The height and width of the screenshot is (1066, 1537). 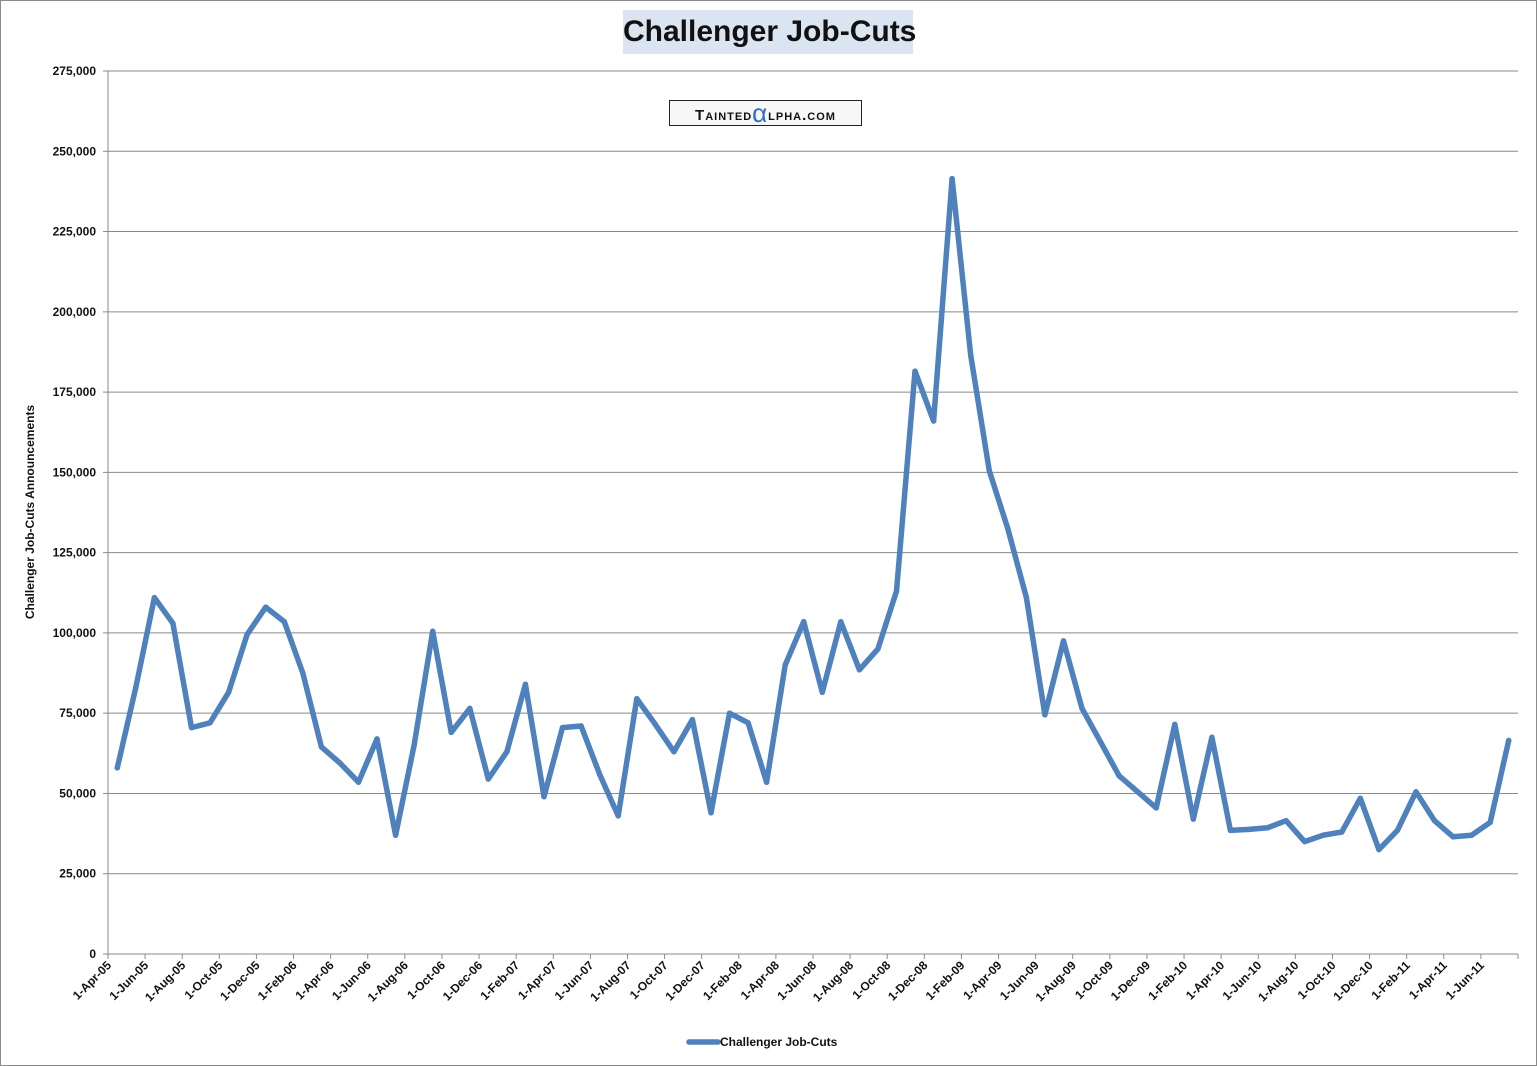 What do you see at coordinates (610, 981) in the screenshot?
I see `x-tick-label: 1-Aug-07` at bounding box center [610, 981].